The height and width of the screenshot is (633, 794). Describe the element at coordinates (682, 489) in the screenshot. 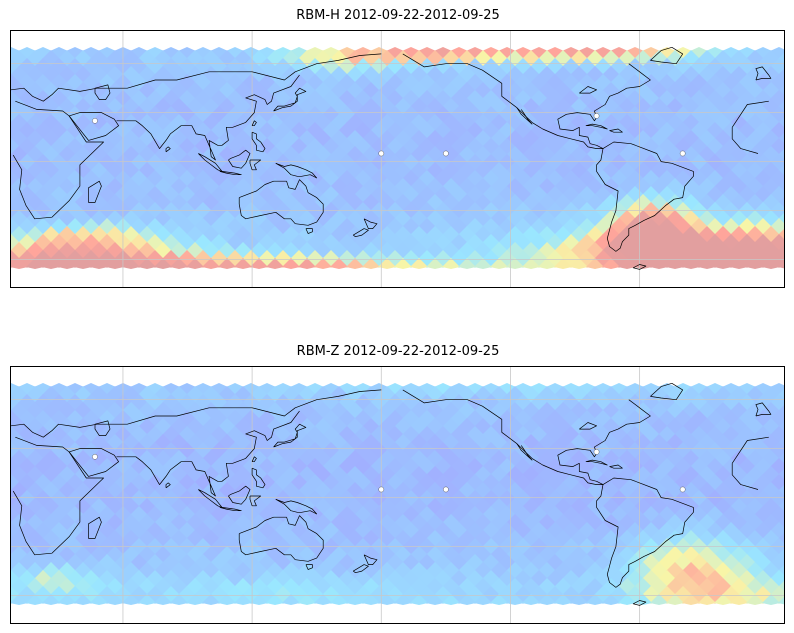

I see `rbm-z-station-marker` at that location.